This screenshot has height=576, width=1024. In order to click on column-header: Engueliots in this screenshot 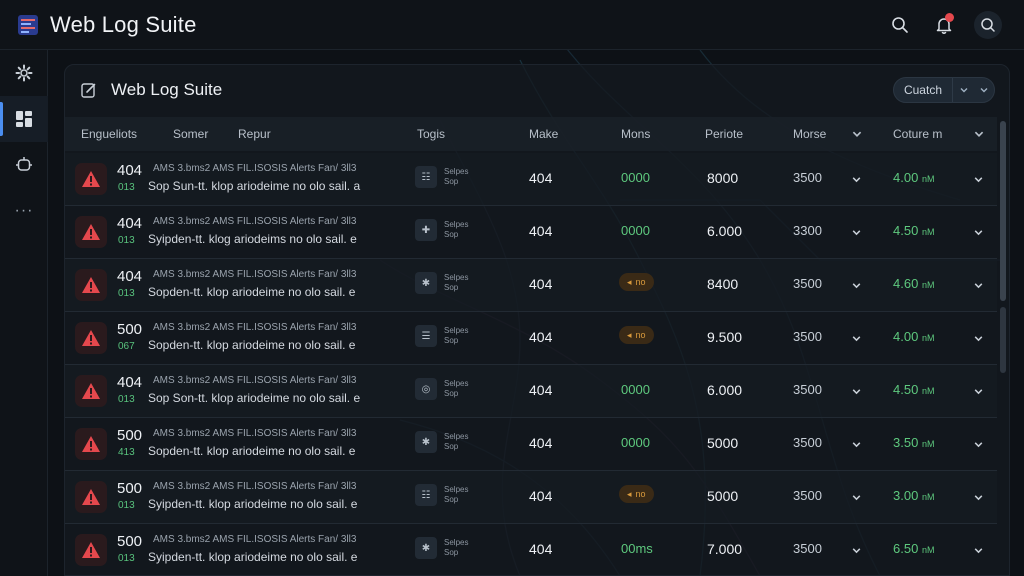, I will do `click(109, 134)`.